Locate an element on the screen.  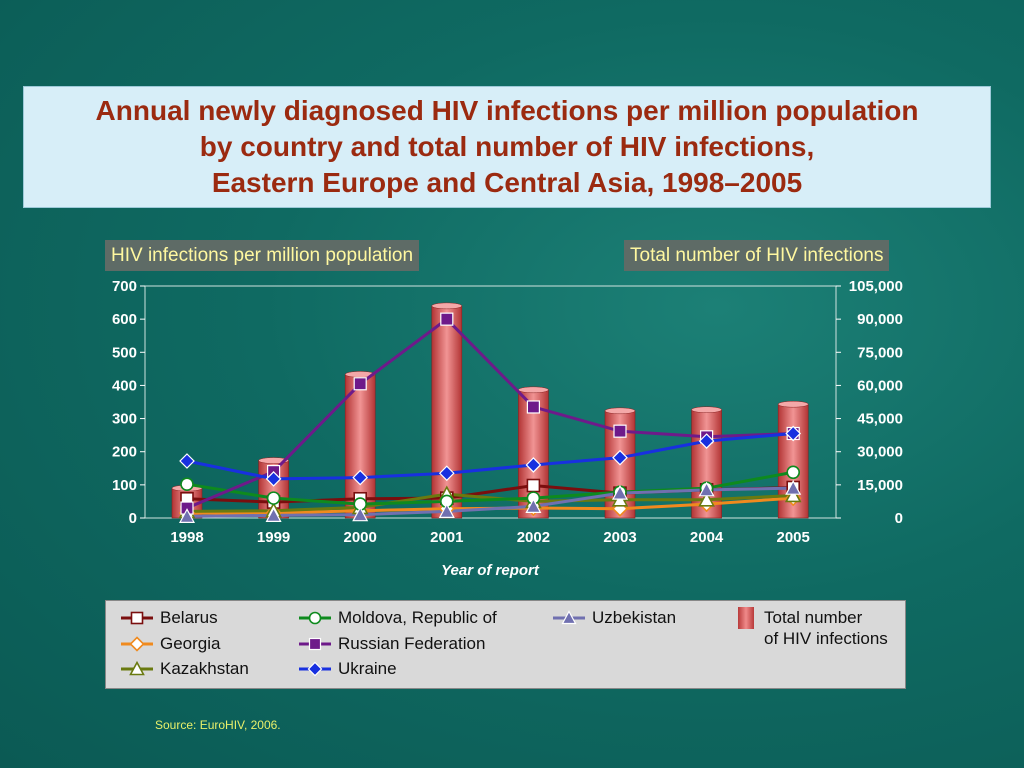
right-tick-label: 60,000 is located at coordinates (880, 385).